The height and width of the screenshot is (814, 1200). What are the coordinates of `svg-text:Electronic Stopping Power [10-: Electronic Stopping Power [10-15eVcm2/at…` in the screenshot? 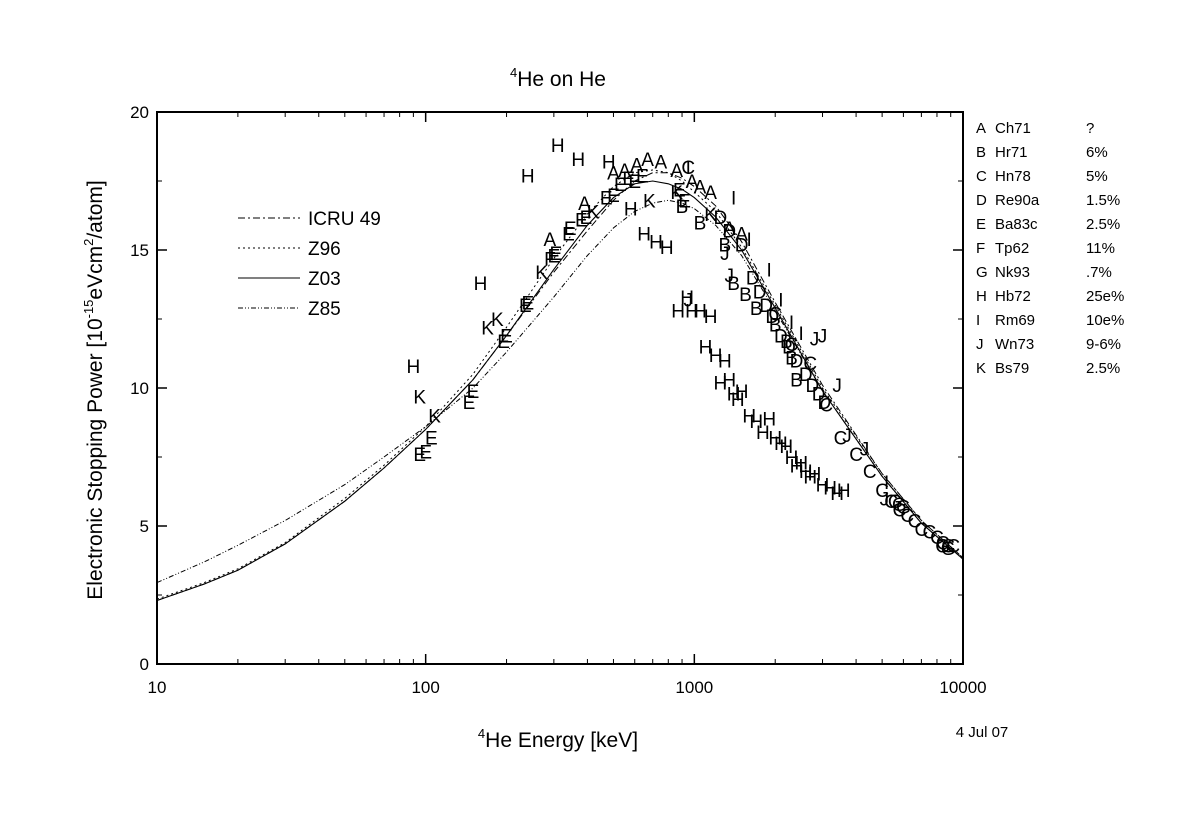 It's located at (94, 389).